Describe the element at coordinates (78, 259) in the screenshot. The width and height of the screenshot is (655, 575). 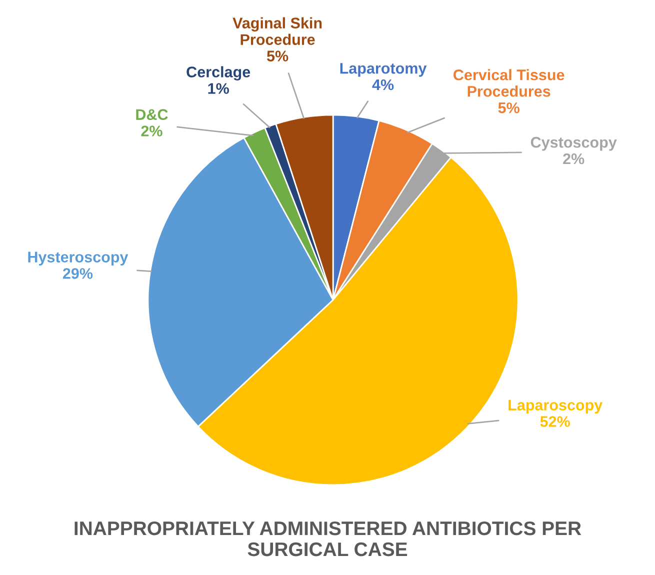
I see `slice-label: Hysteroscopy` at that location.